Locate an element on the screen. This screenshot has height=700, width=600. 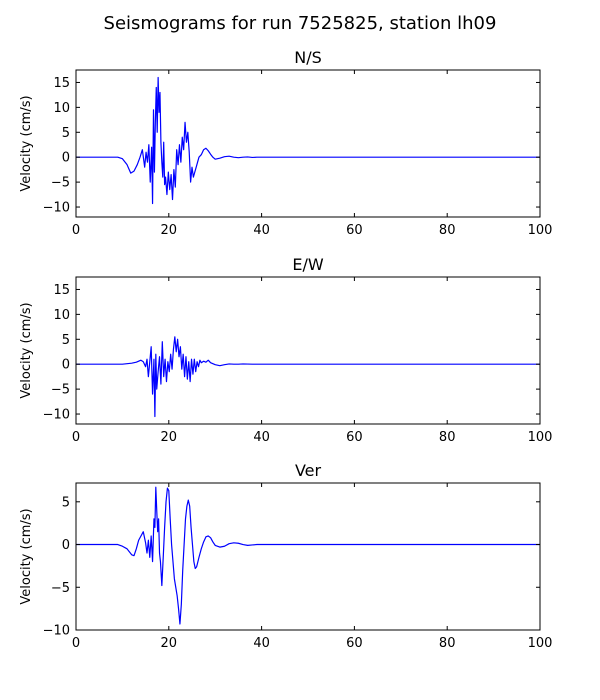
subplot-title: Ver is located at coordinates (308, 470).